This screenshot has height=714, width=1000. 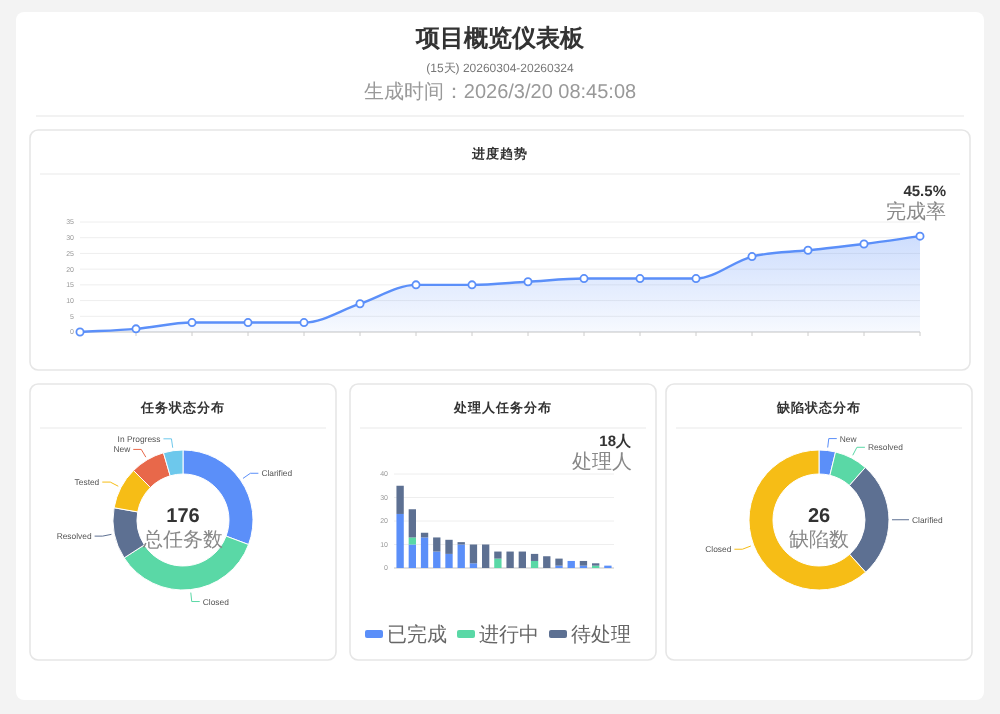 I want to click on text: 缺陷数, so click(x=819, y=540).